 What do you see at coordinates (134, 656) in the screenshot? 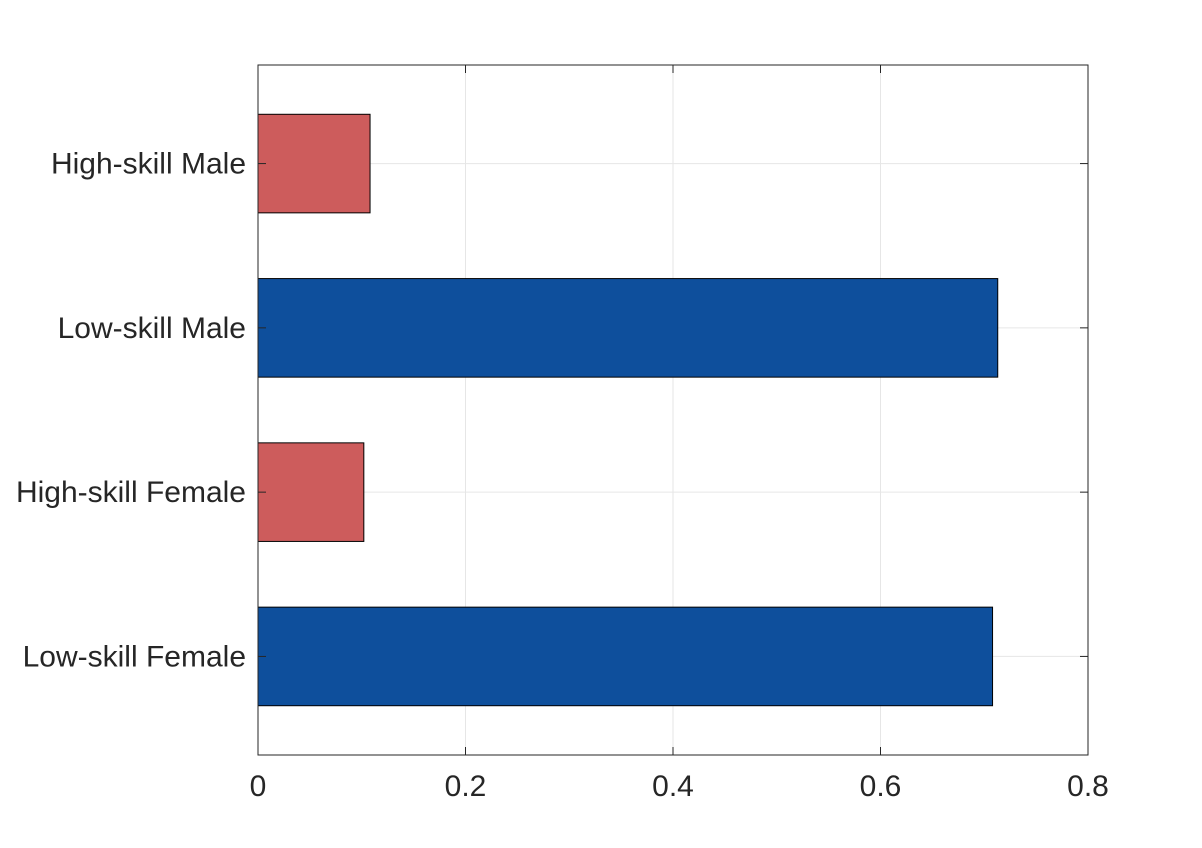
I see `y-tick-label: Low-skill Female` at bounding box center [134, 656].